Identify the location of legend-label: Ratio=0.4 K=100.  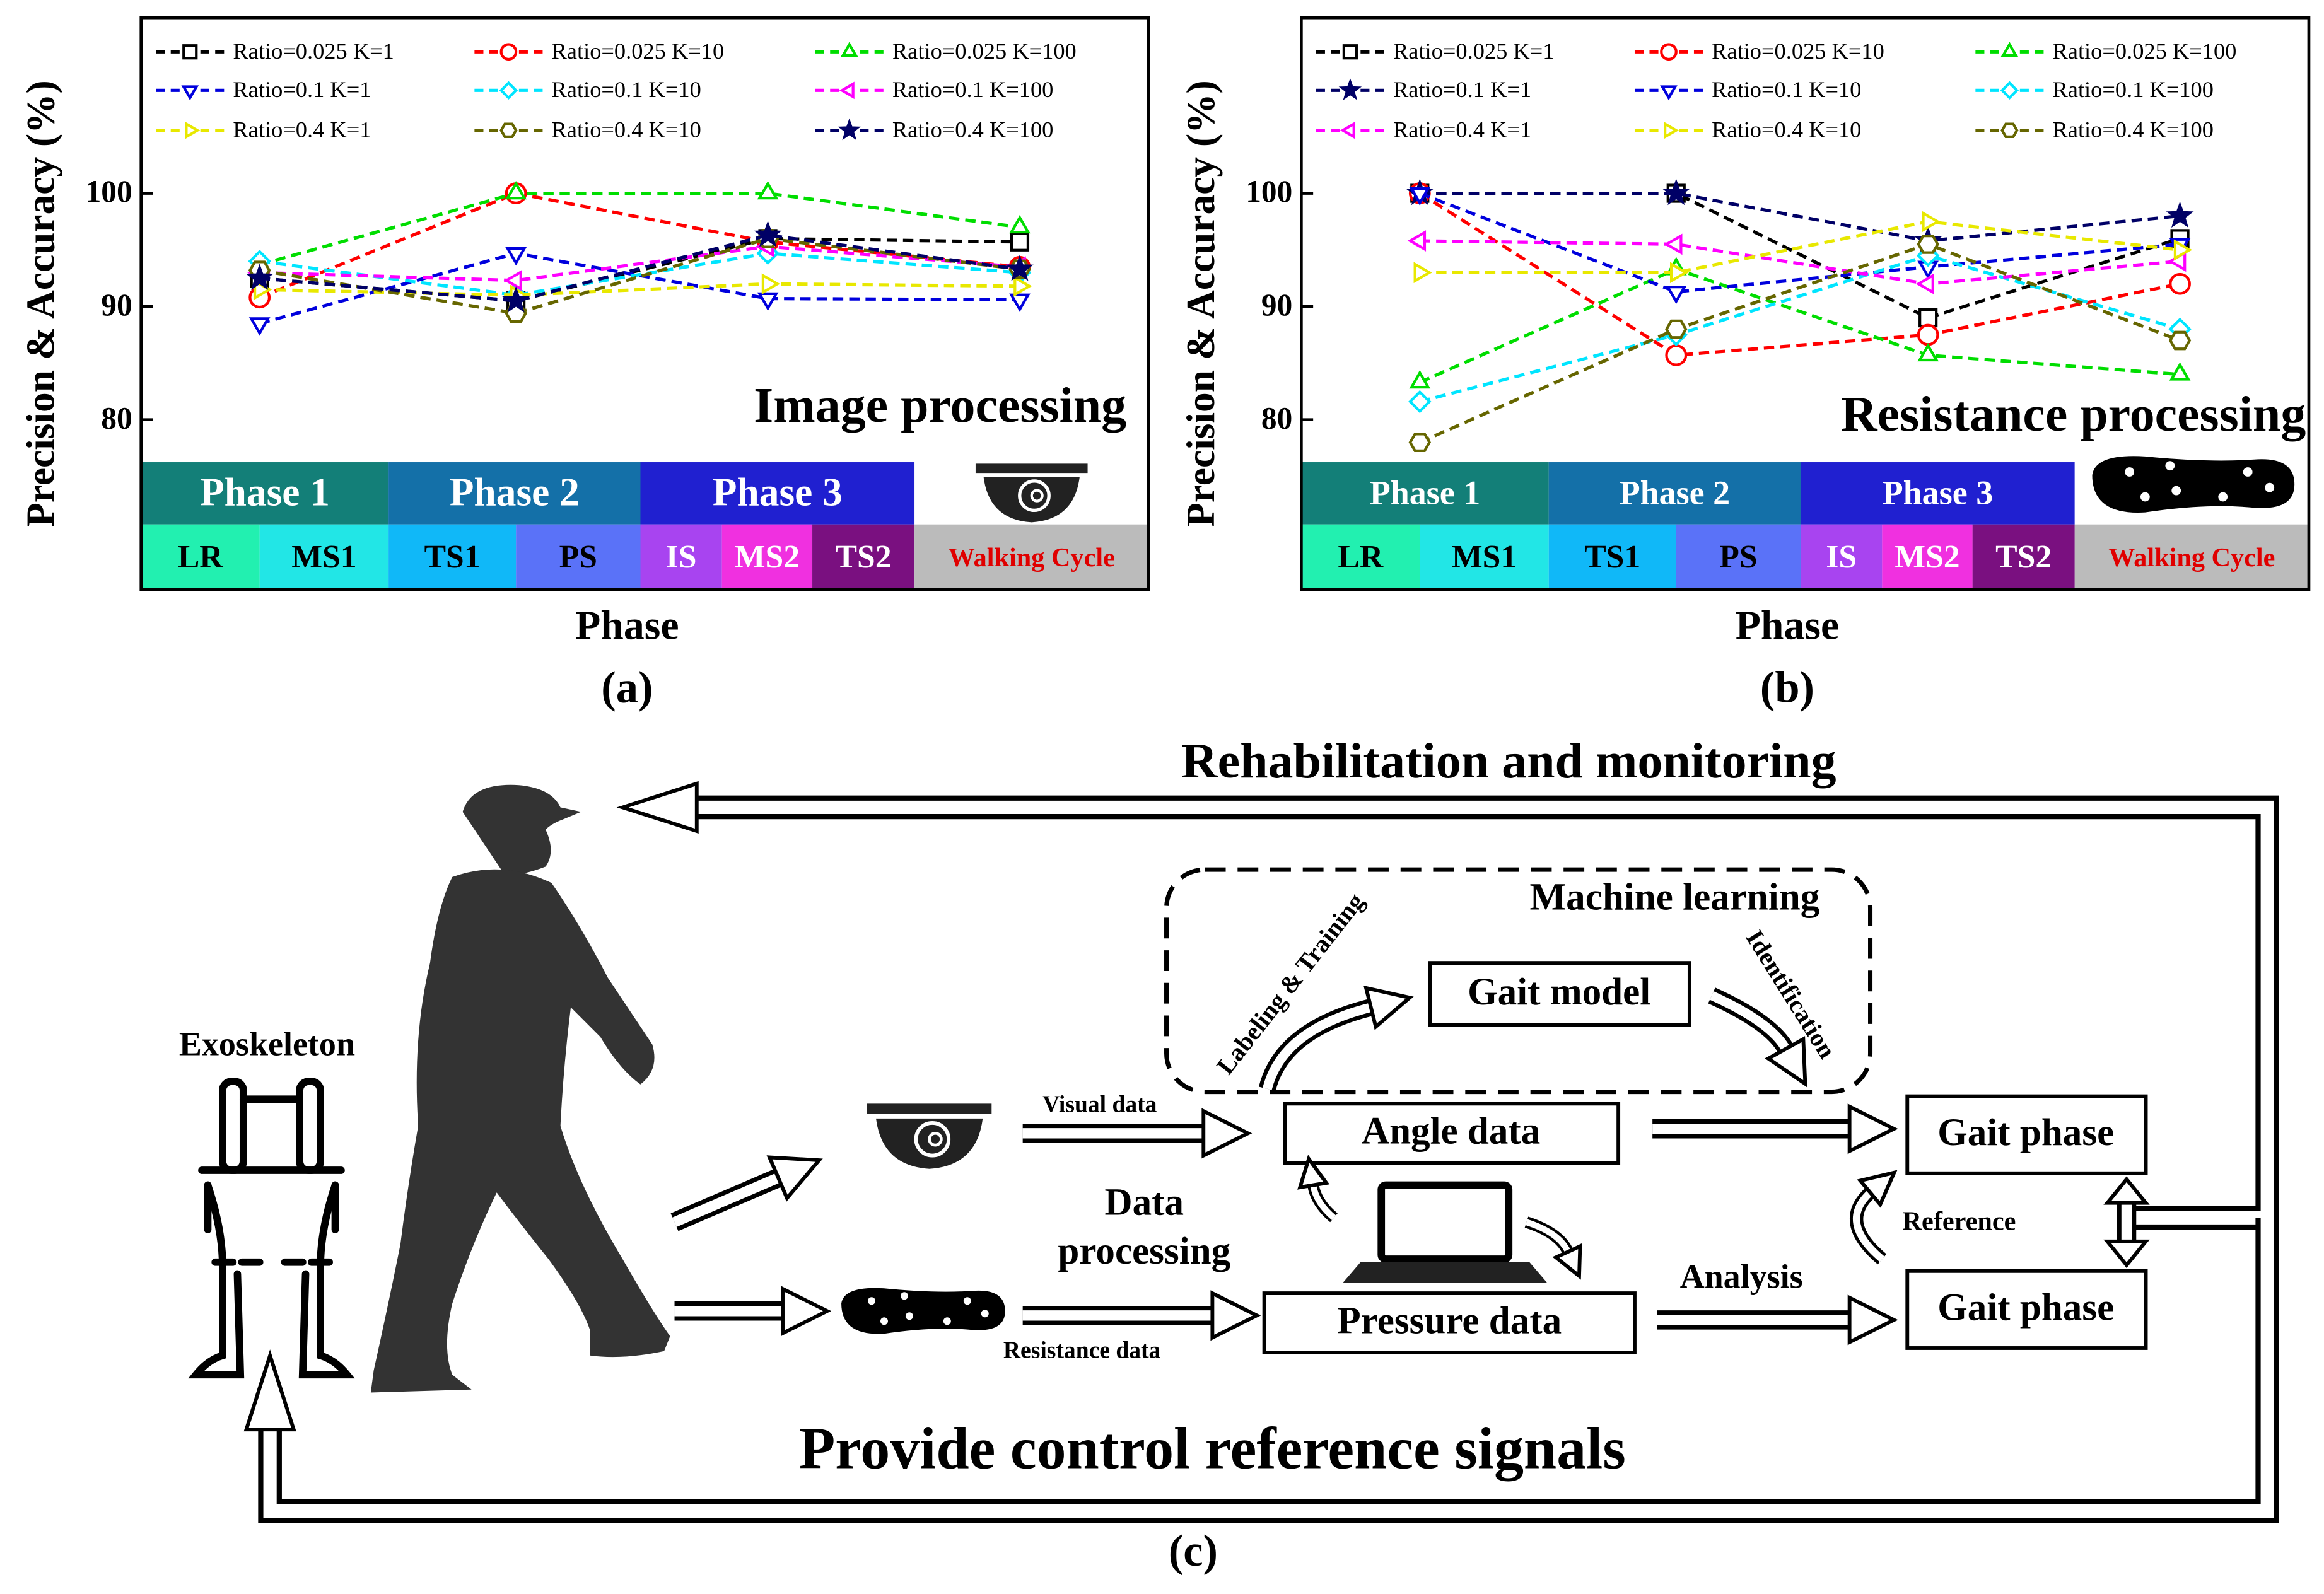
(2133, 130).